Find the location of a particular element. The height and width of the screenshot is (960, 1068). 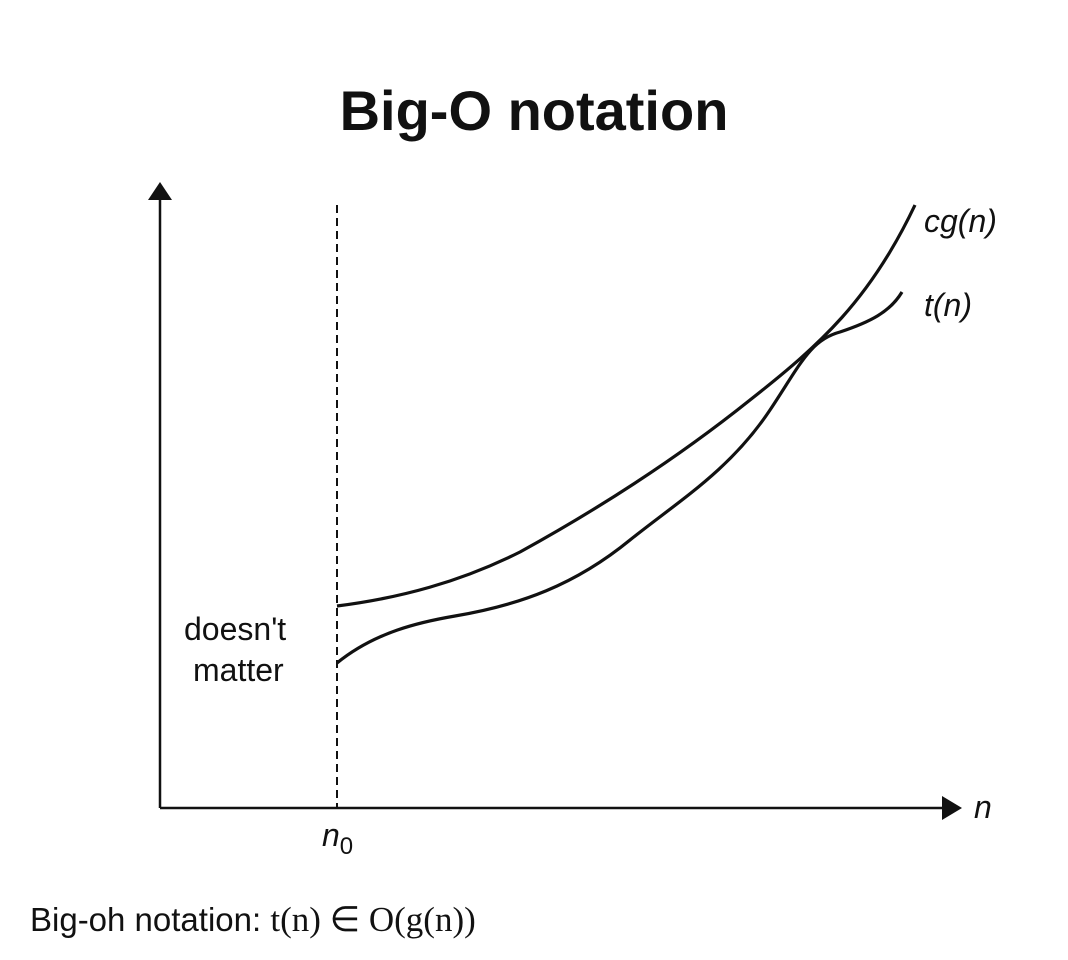

x-axis-arrowhead is located at coordinates (952, 808).